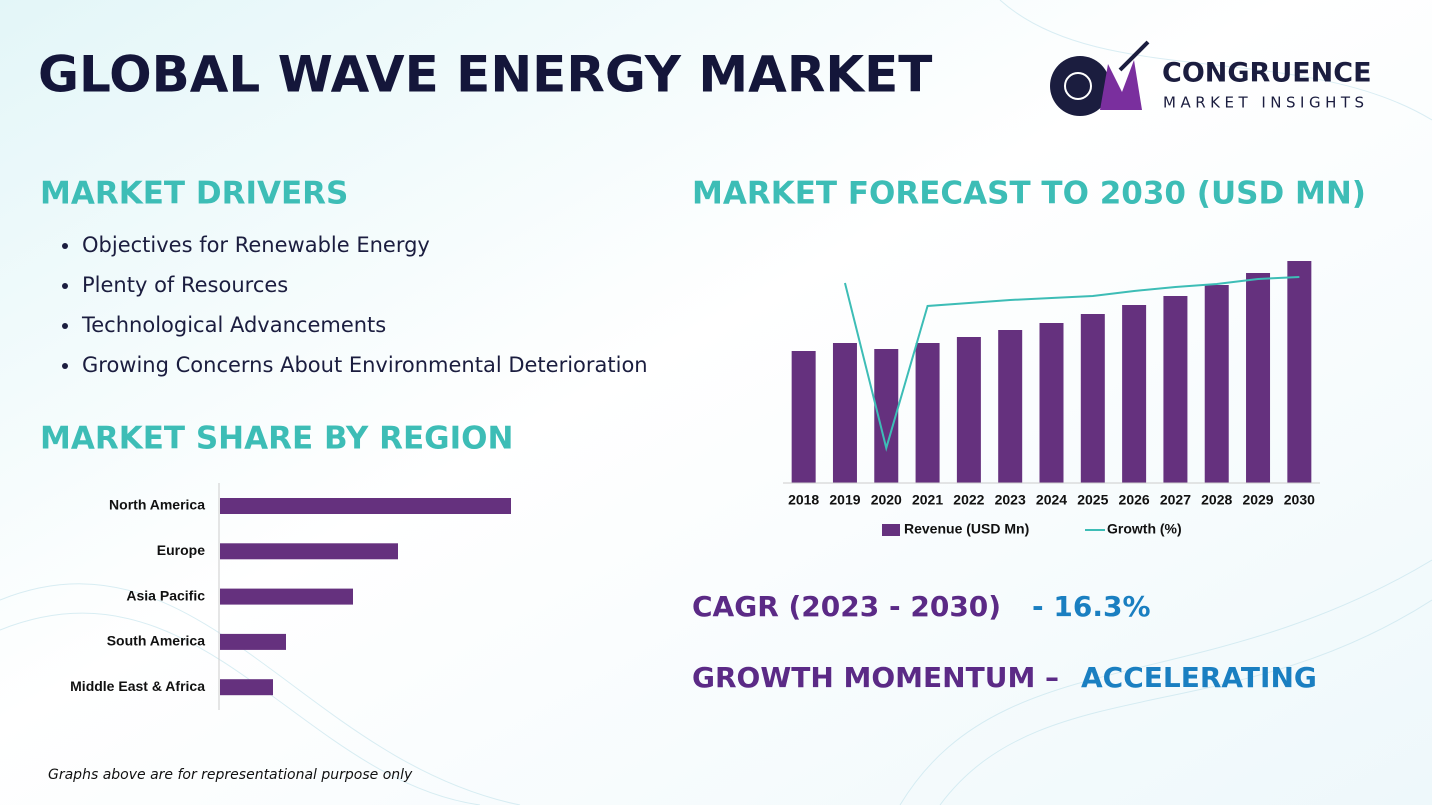 The image size is (1432, 805). Describe the element at coordinates (194, 194) in the screenshot. I see `drivers-heading: MARKET DRIVERS` at that location.